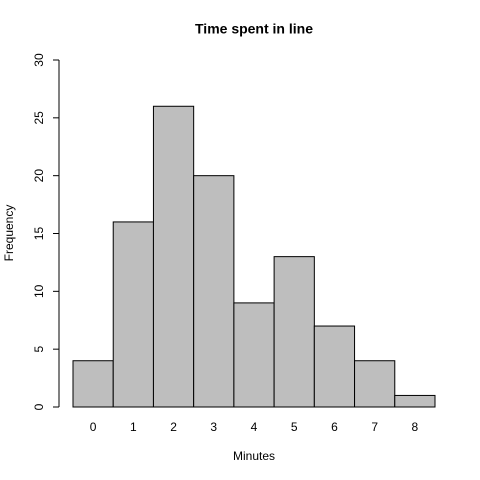 The height and width of the screenshot is (480, 480). Describe the element at coordinates (374, 427) in the screenshot. I see `x-tick-label: 7` at that location.